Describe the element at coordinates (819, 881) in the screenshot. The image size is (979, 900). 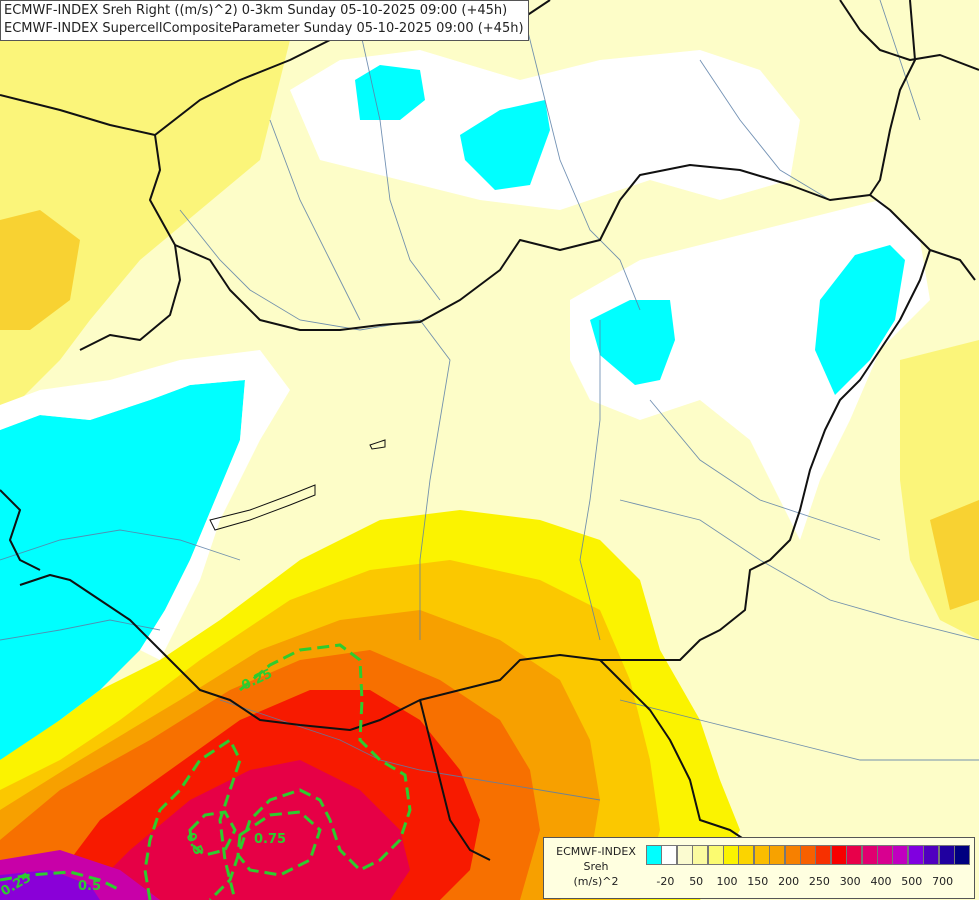
I see `legend-tick-label: 250` at that location.